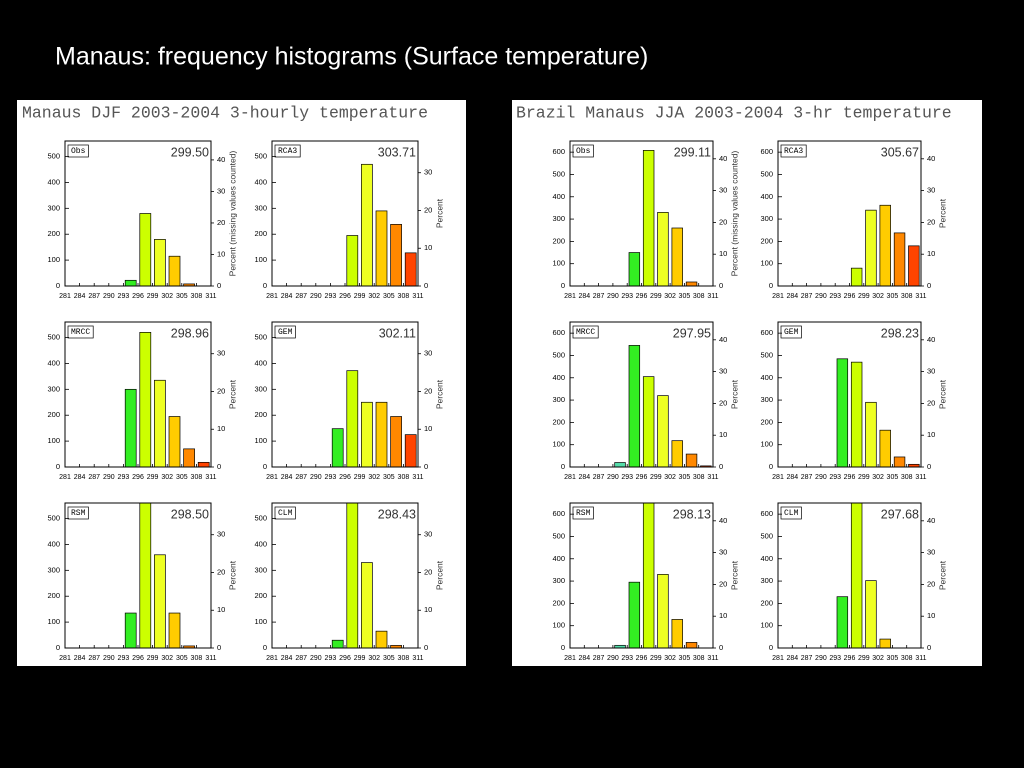 The image size is (1024, 768). I want to click on panel-label: CLM, so click(791, 513).